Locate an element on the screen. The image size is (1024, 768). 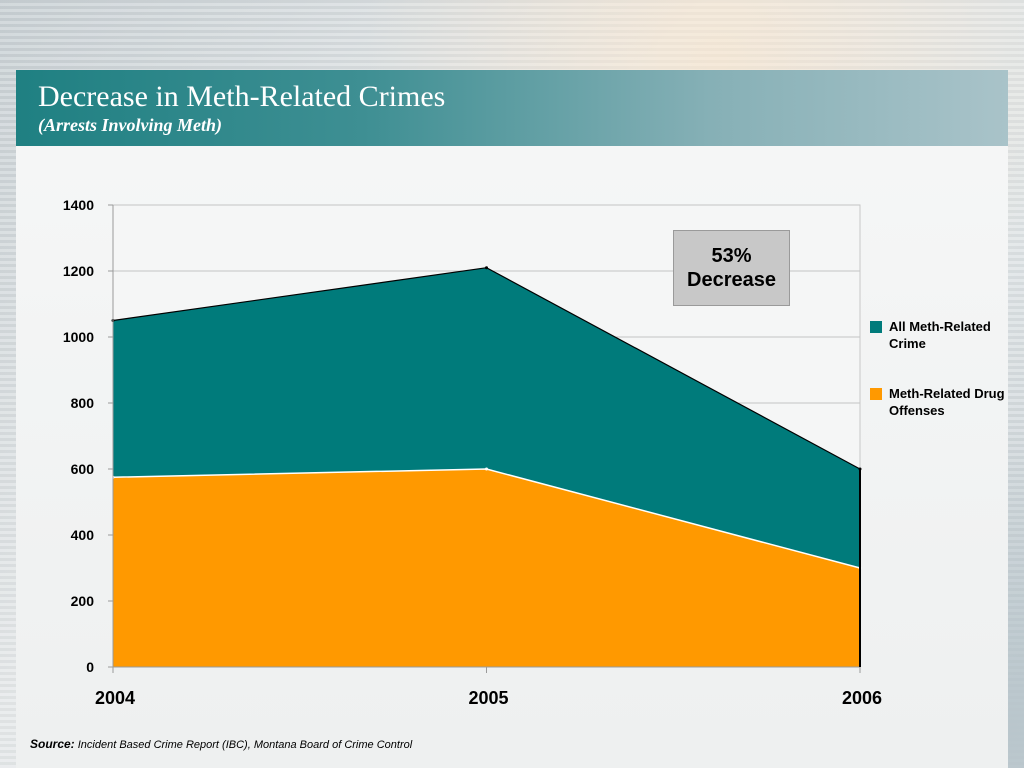
page-title: Decrease in Meth-Related Crimes is located at coordinates (242, 96).